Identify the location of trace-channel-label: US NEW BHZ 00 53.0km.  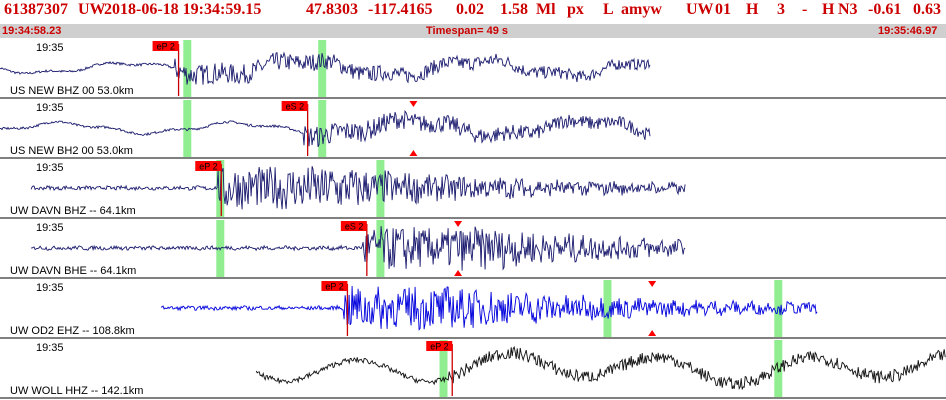
(71, 91).